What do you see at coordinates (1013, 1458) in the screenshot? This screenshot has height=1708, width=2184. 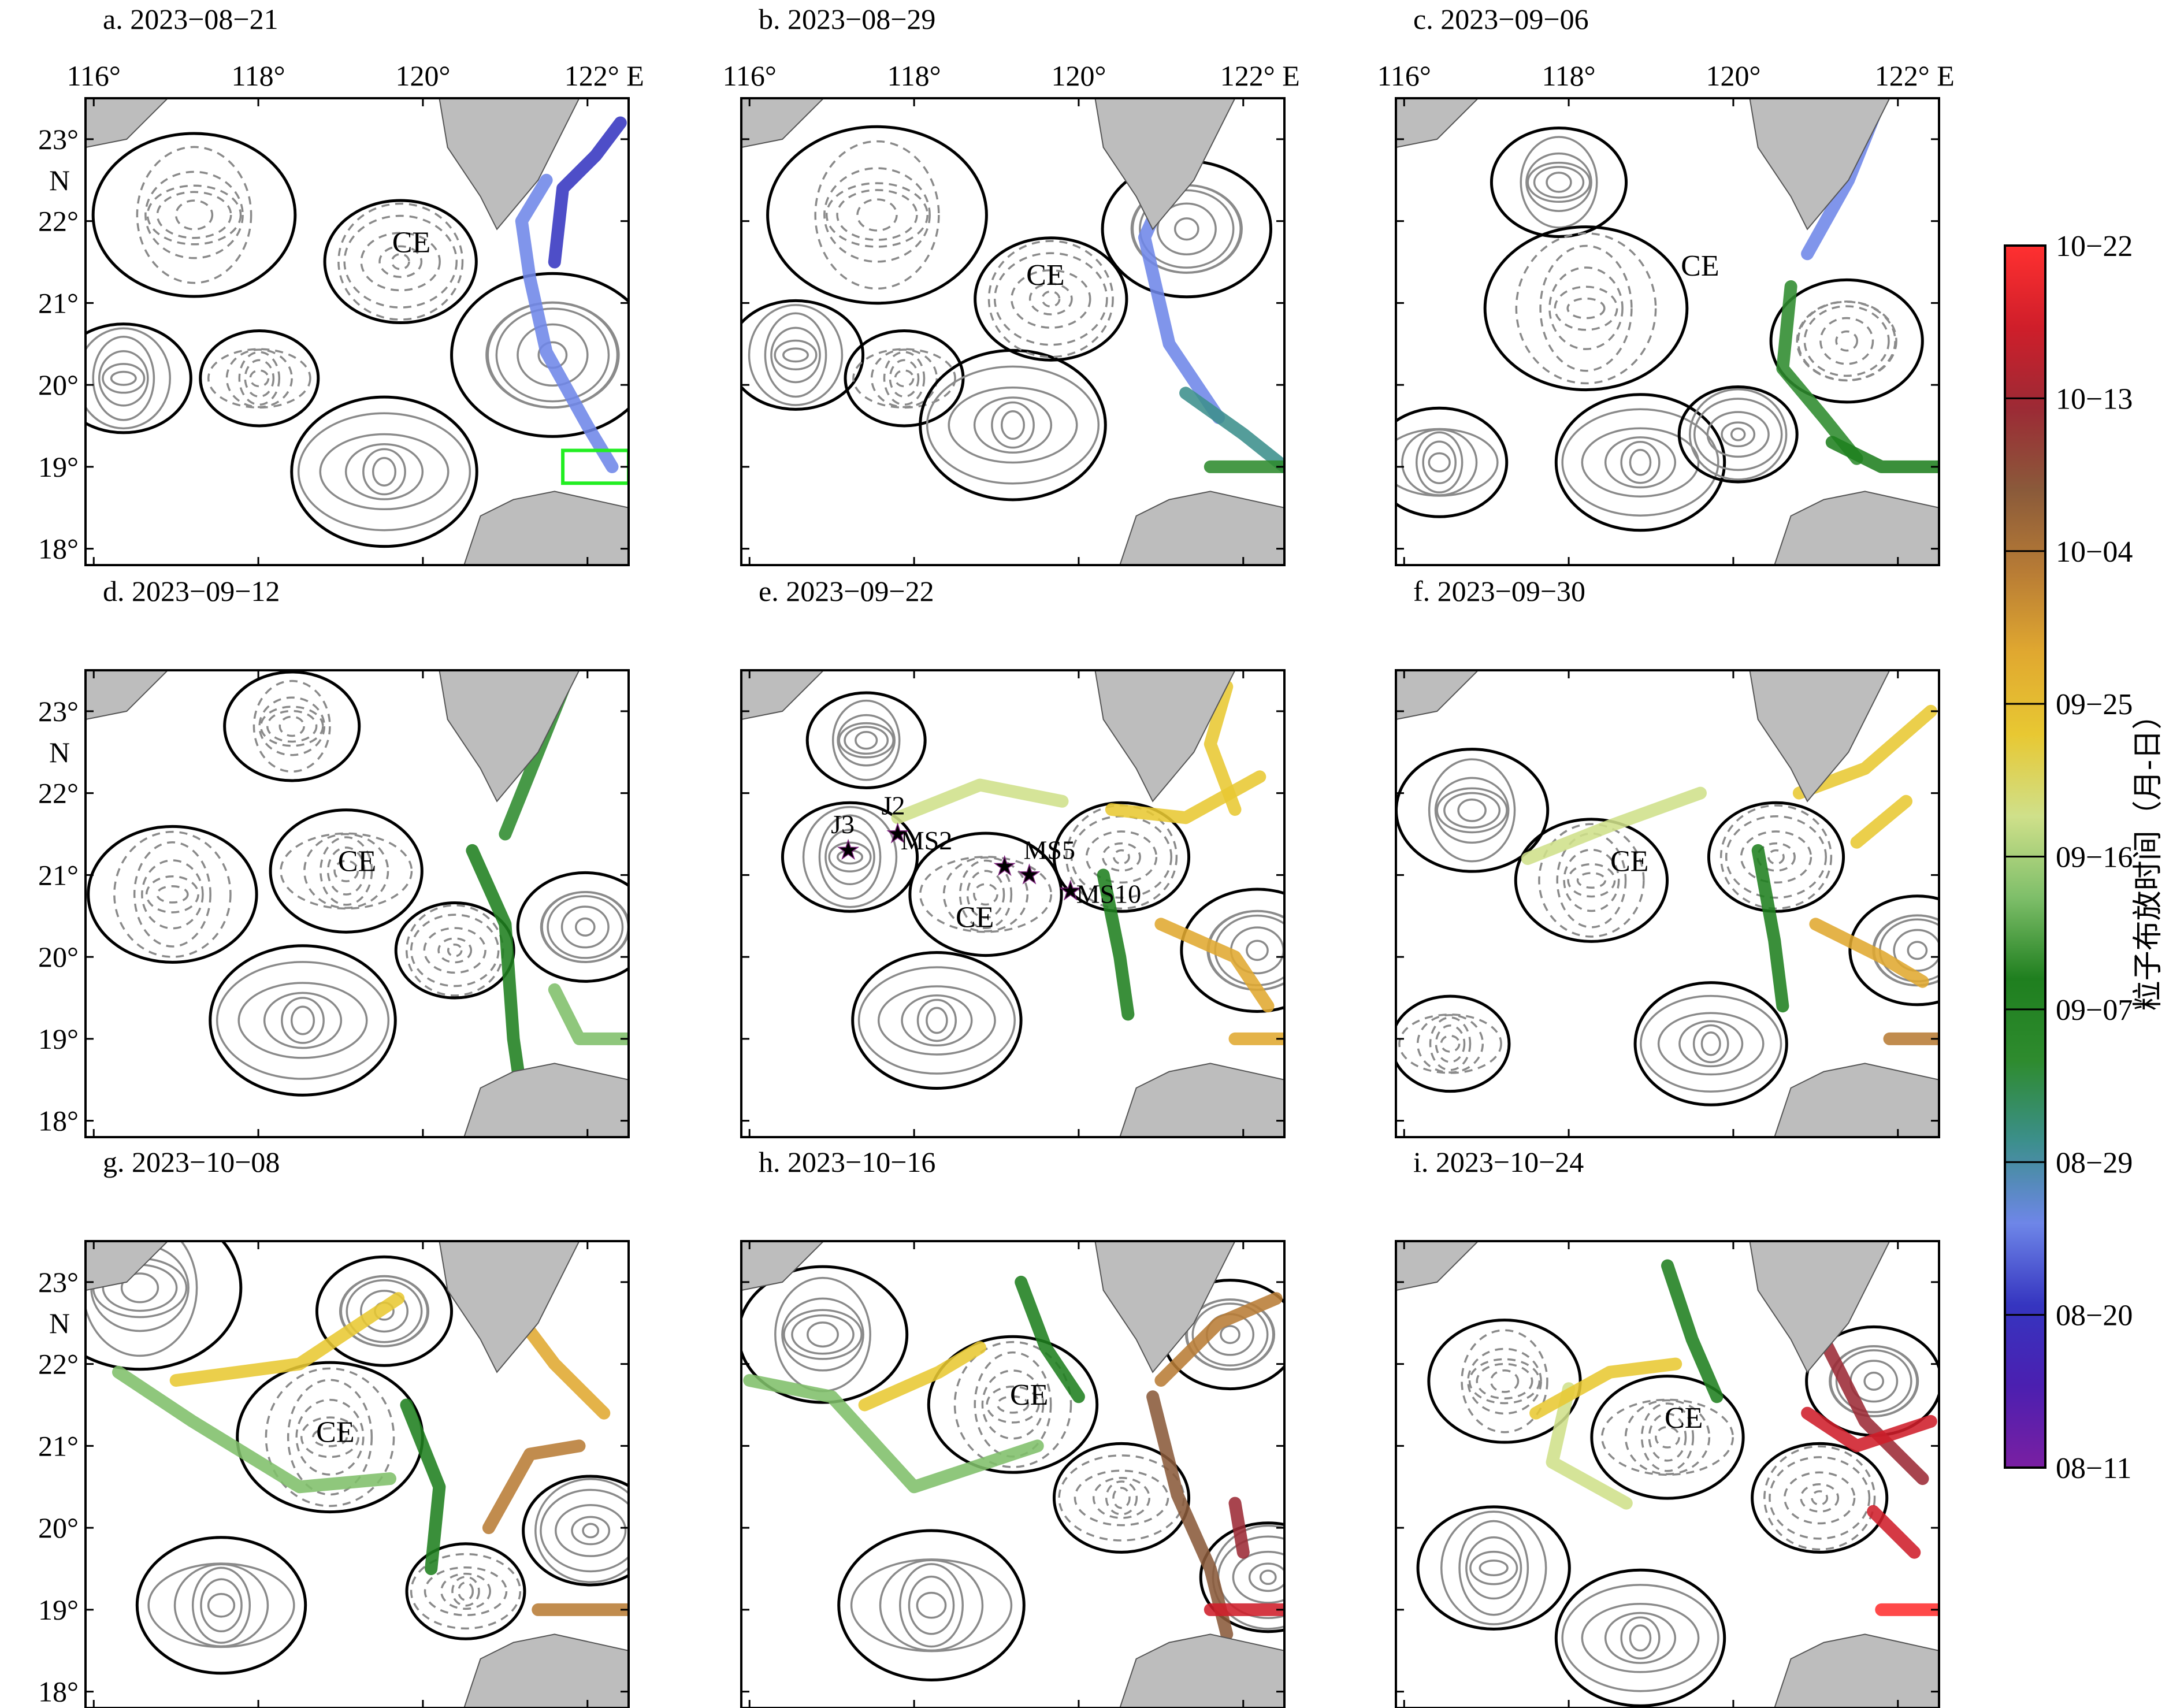 I see `particle-trajectories` at bounding box center [1013, 1458].